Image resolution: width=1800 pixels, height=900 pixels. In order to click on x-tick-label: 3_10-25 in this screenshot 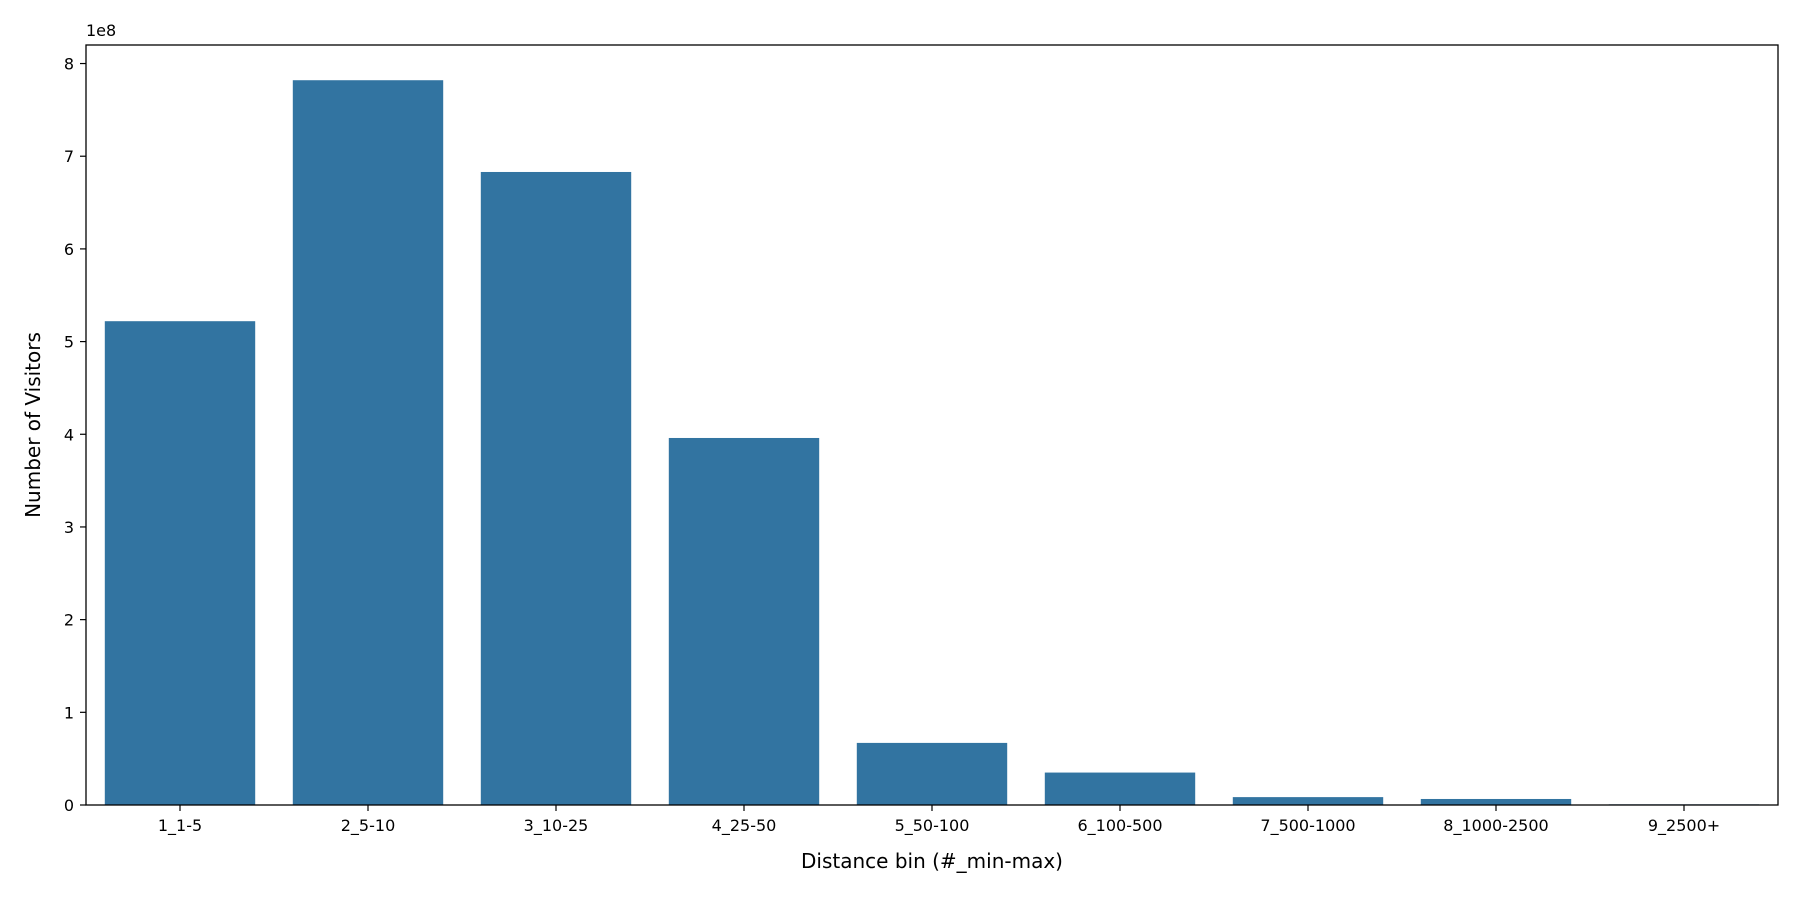, I will do `click(556, 826)`.